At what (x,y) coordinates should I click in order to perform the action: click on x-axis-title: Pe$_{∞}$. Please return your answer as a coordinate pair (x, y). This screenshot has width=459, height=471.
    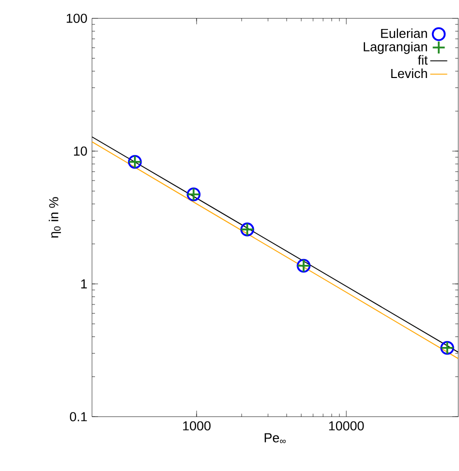
    Looking at the image, I should click on (275, 438).